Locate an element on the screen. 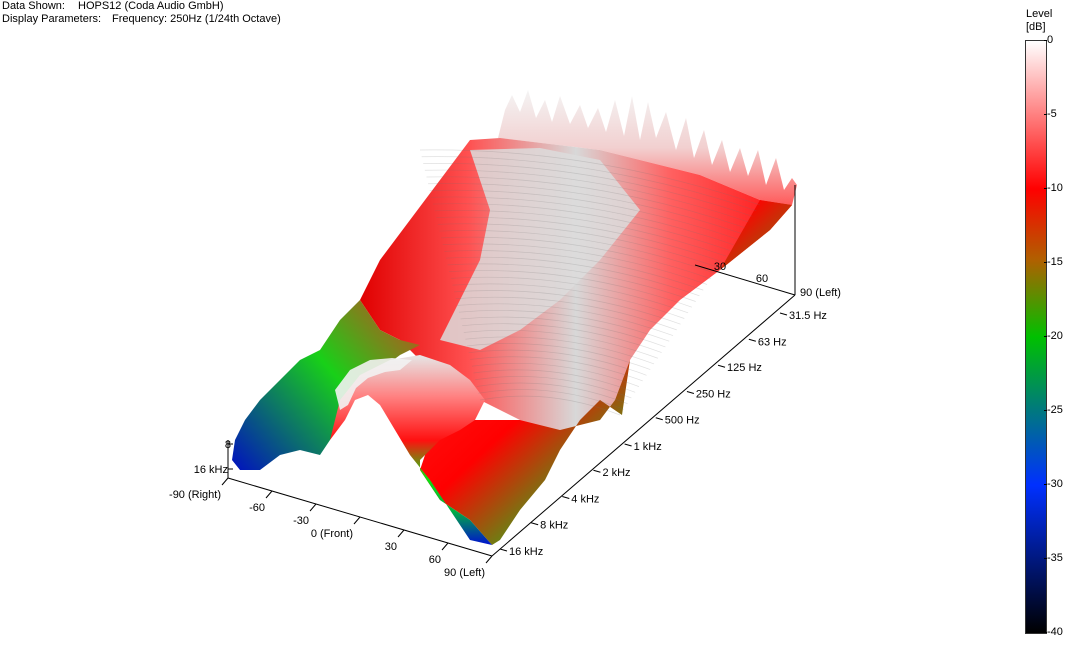 The width and height of the screenshot is (1073, 659). legend-title: Level [dB] is located at coordinates (1039, 21).